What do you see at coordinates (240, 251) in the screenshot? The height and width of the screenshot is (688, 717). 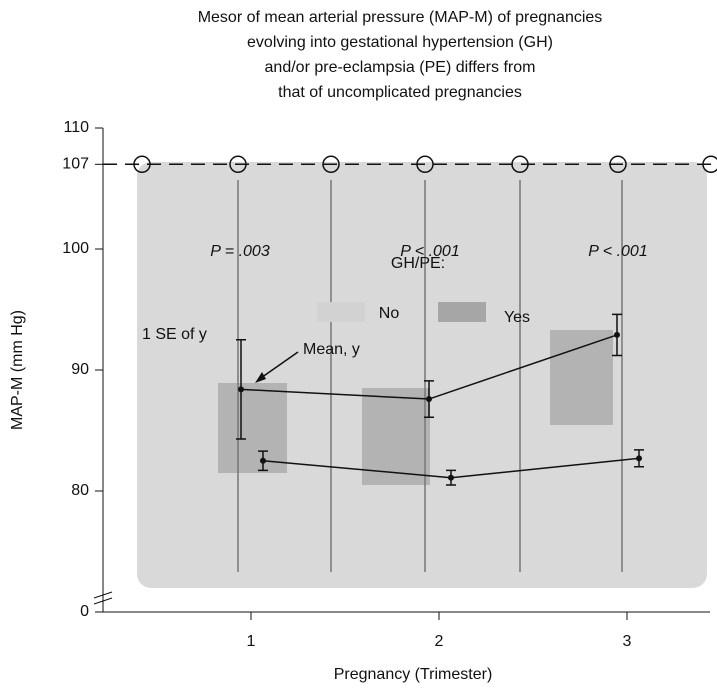 I see `p-value: P = .003` at bounding box center [240, 251].